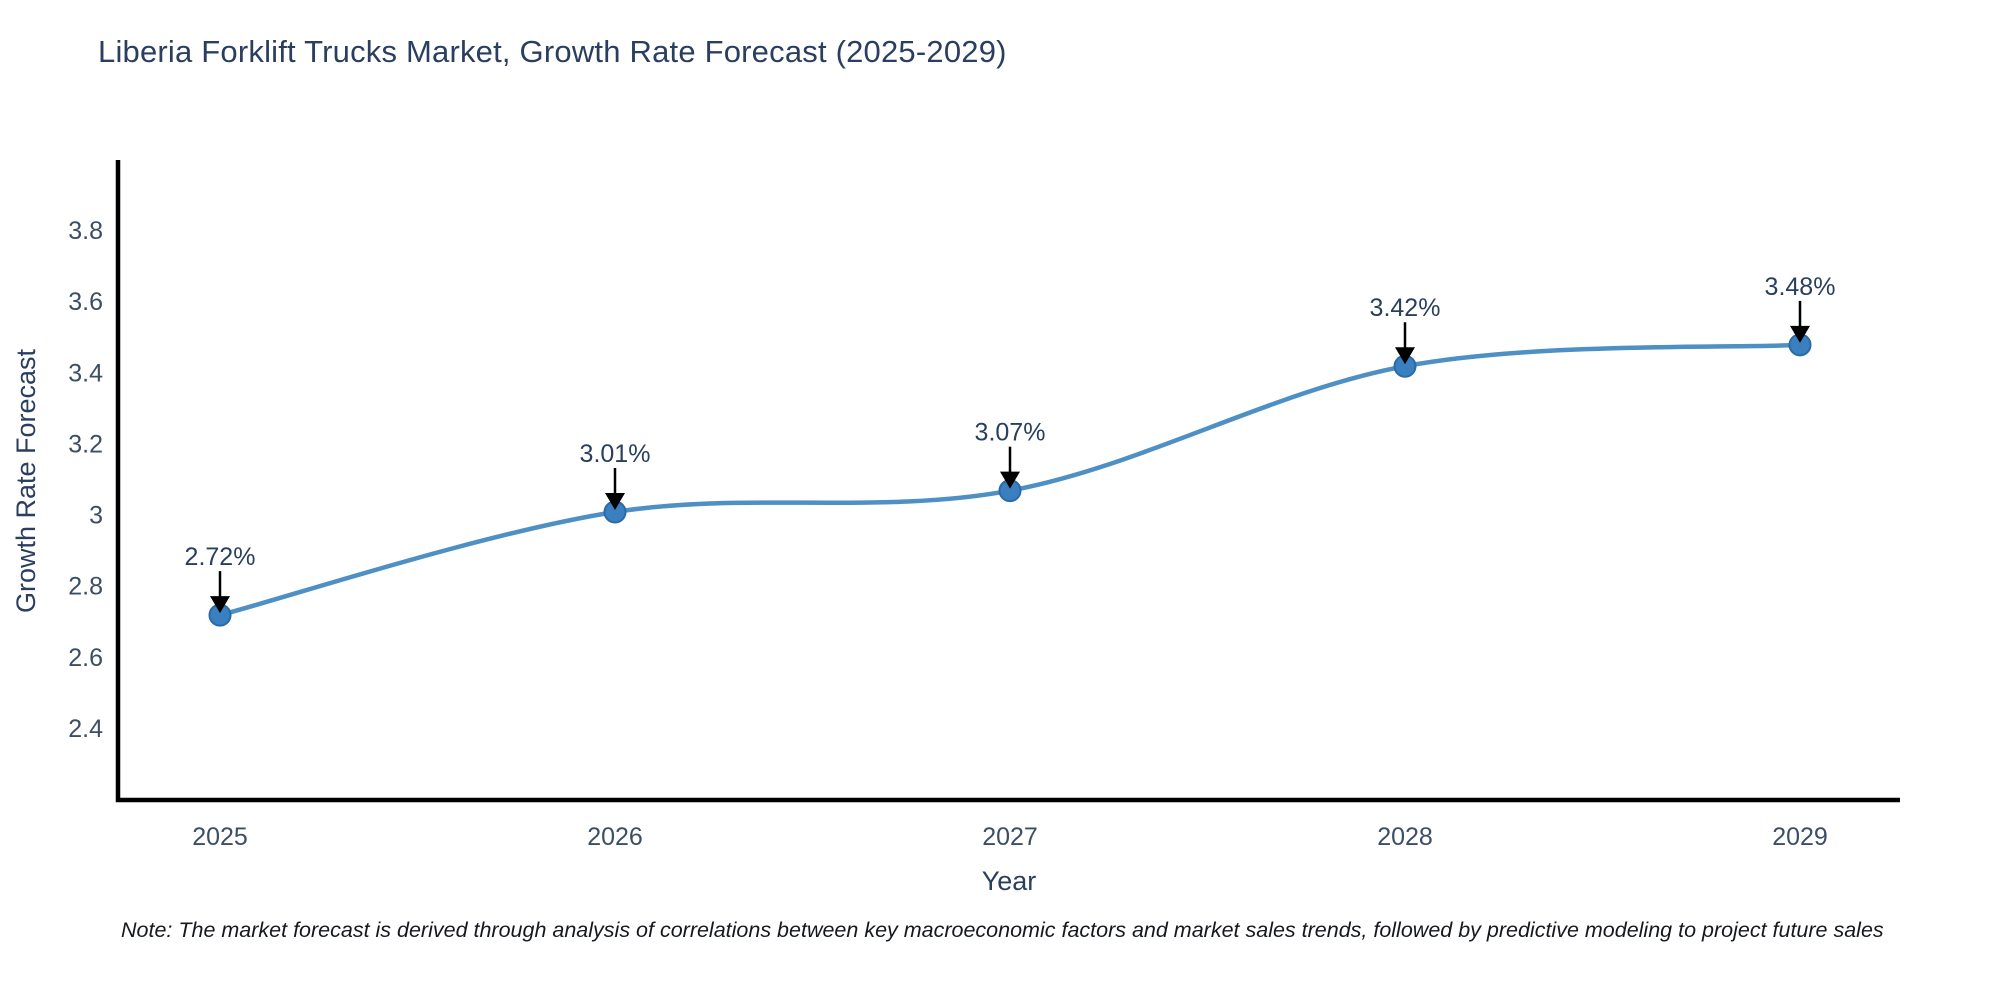 This screenshot has height=1000, width=2000. What do you see at coordinates (85, 231) in the screenshot?
I see `y-tick-label: 3.8` at bounding box center [85, 231].